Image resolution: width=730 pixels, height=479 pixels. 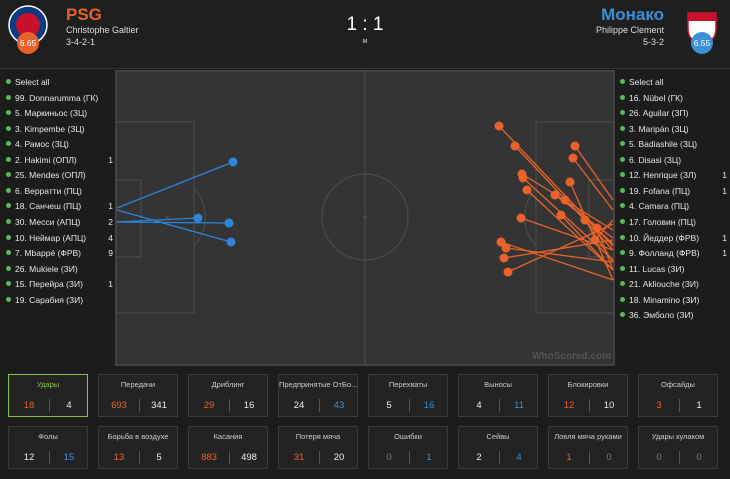 What do you see at coordinates (57, 97) in the screenshot?
I see `player-name: 99. Donnarumma (ГК)` at bounding box center [57, 97].